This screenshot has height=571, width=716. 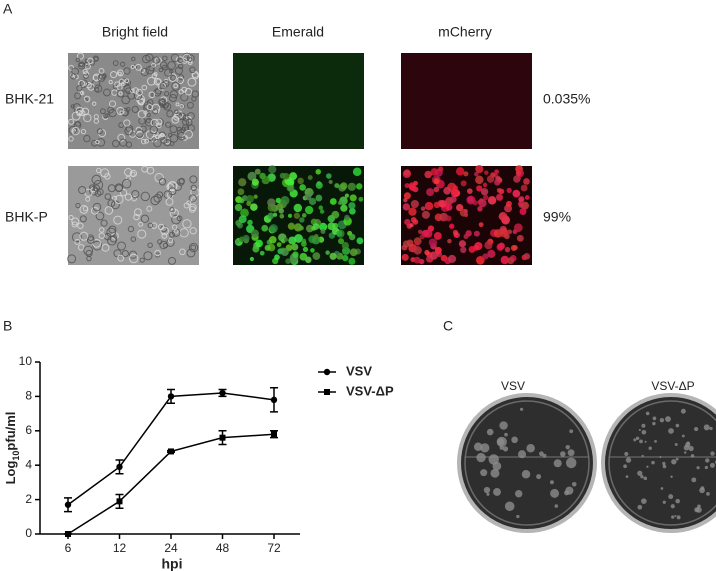 What do you see at coordinates (274, 400) in the screenshot?
I see `point` at bounding box center [274, 400].